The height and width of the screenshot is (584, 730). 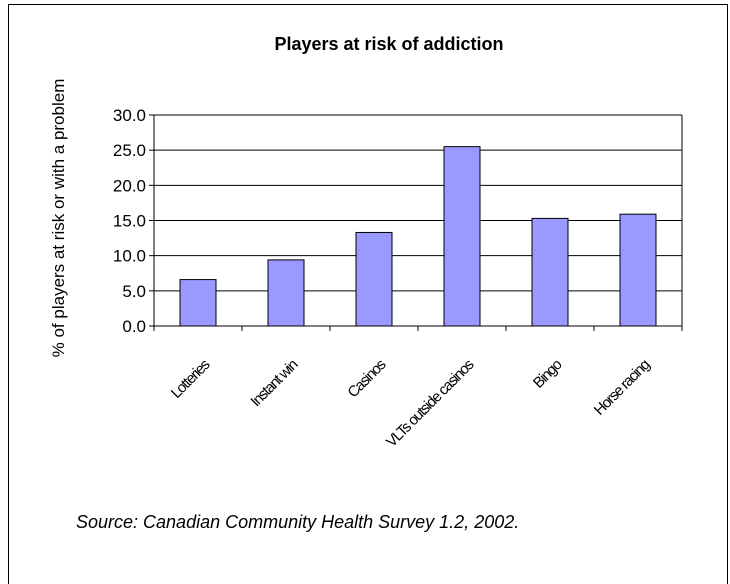 What do you see at coordinates (388, 44) in the screenshot?
I see `chart-title: Players at risk of addiction` at bounding box center [388, 44].